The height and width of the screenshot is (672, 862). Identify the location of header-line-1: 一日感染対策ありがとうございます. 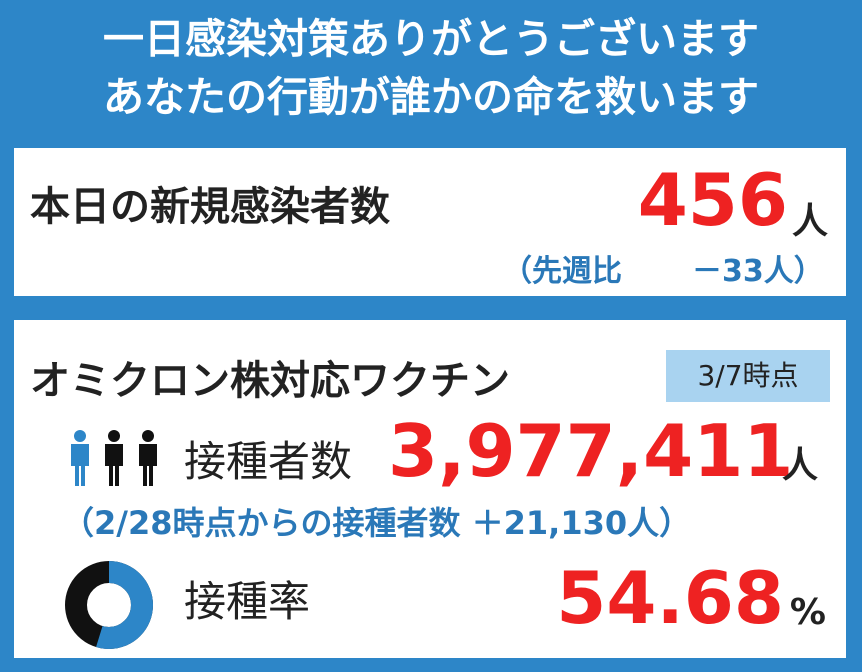
(431, 39).